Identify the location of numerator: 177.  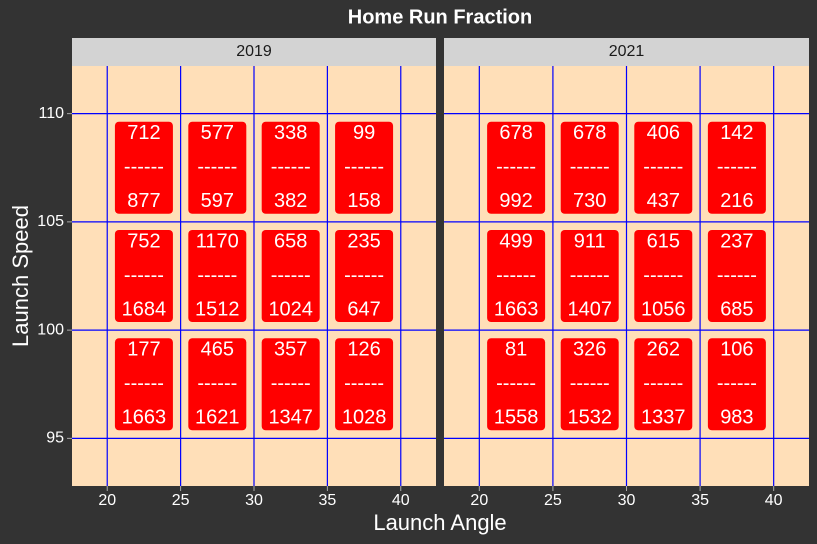
(143, 350).